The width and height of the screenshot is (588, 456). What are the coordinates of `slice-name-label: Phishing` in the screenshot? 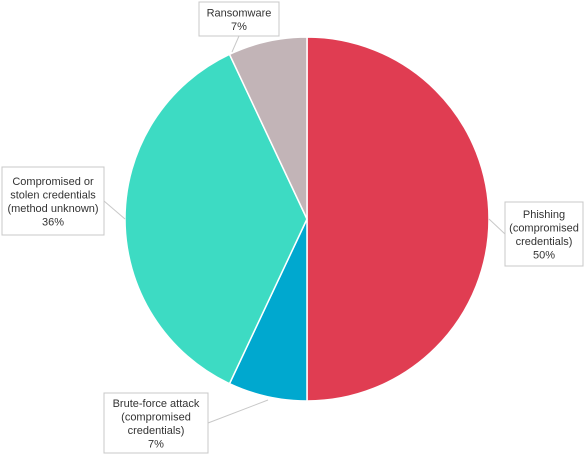 It's located at (544, 215).